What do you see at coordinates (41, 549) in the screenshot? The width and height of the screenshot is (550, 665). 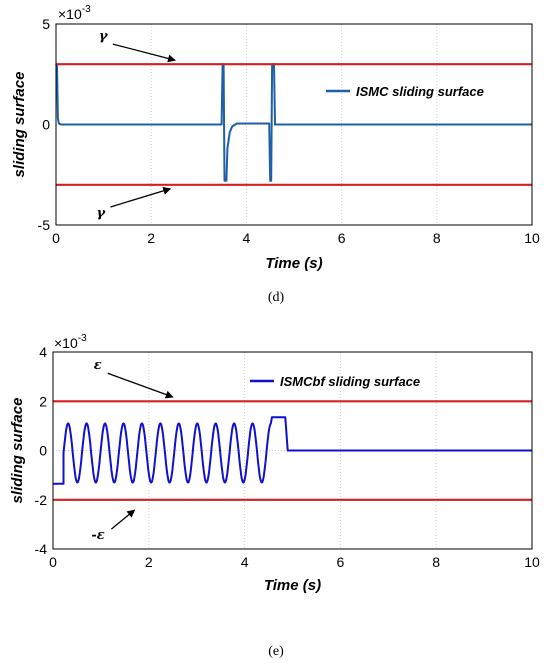 I see `chart-e-y-tick-label-0: -4` at bounding box center [41, 549].